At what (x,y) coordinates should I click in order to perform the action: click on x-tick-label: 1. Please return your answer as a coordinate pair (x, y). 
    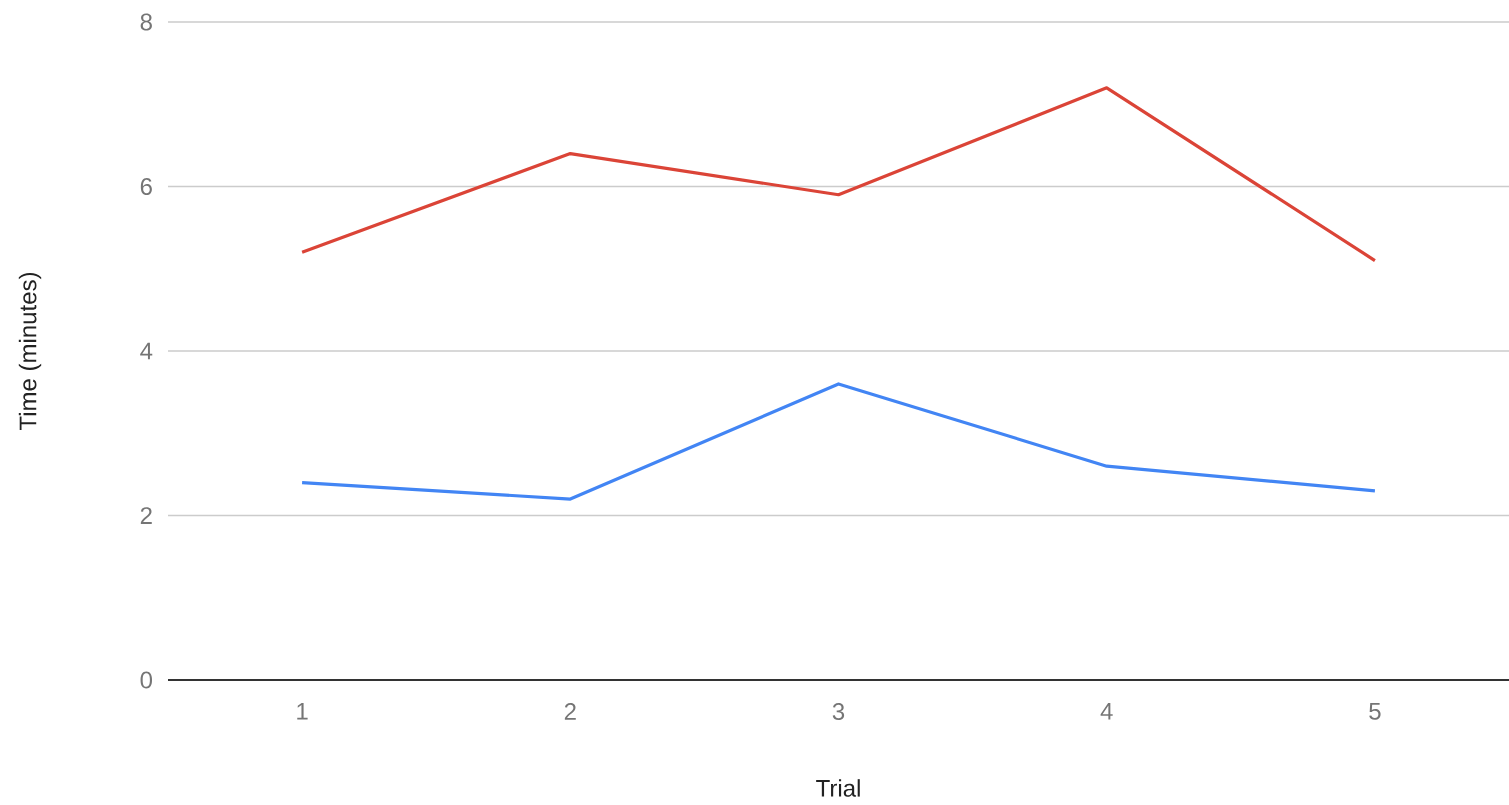
    Looking at the image, I should click on (302, 711).